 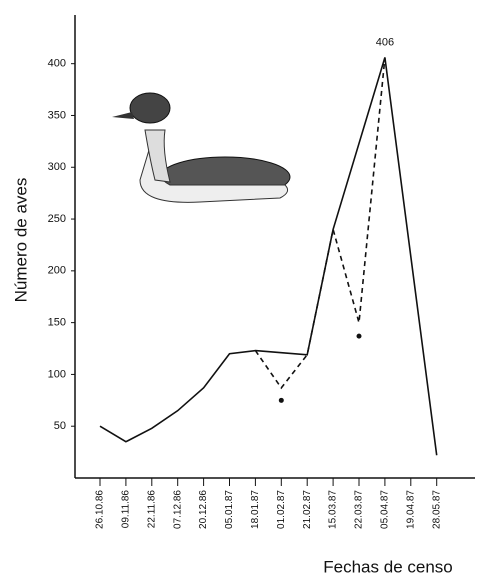 I want to click on x-tick-label: 05.04.87, so click(x=385, y=509).